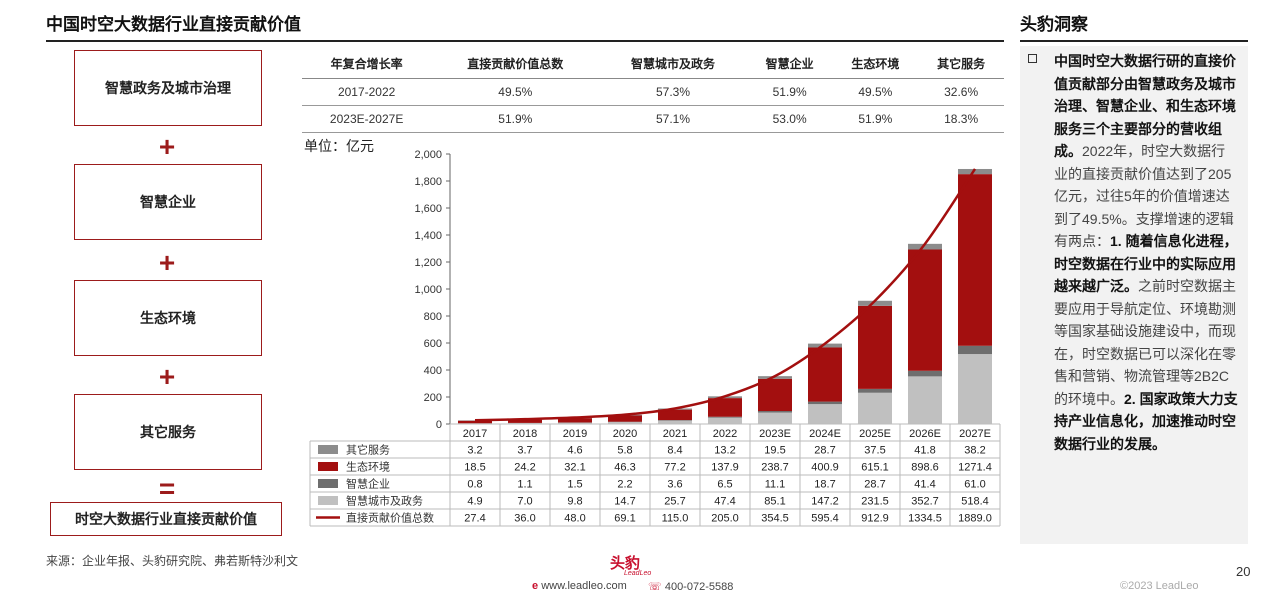  What do you see at coordinates (674, 502) in the screenshot?
I see `table-value: 25.7` at bounding box center [674, 502].